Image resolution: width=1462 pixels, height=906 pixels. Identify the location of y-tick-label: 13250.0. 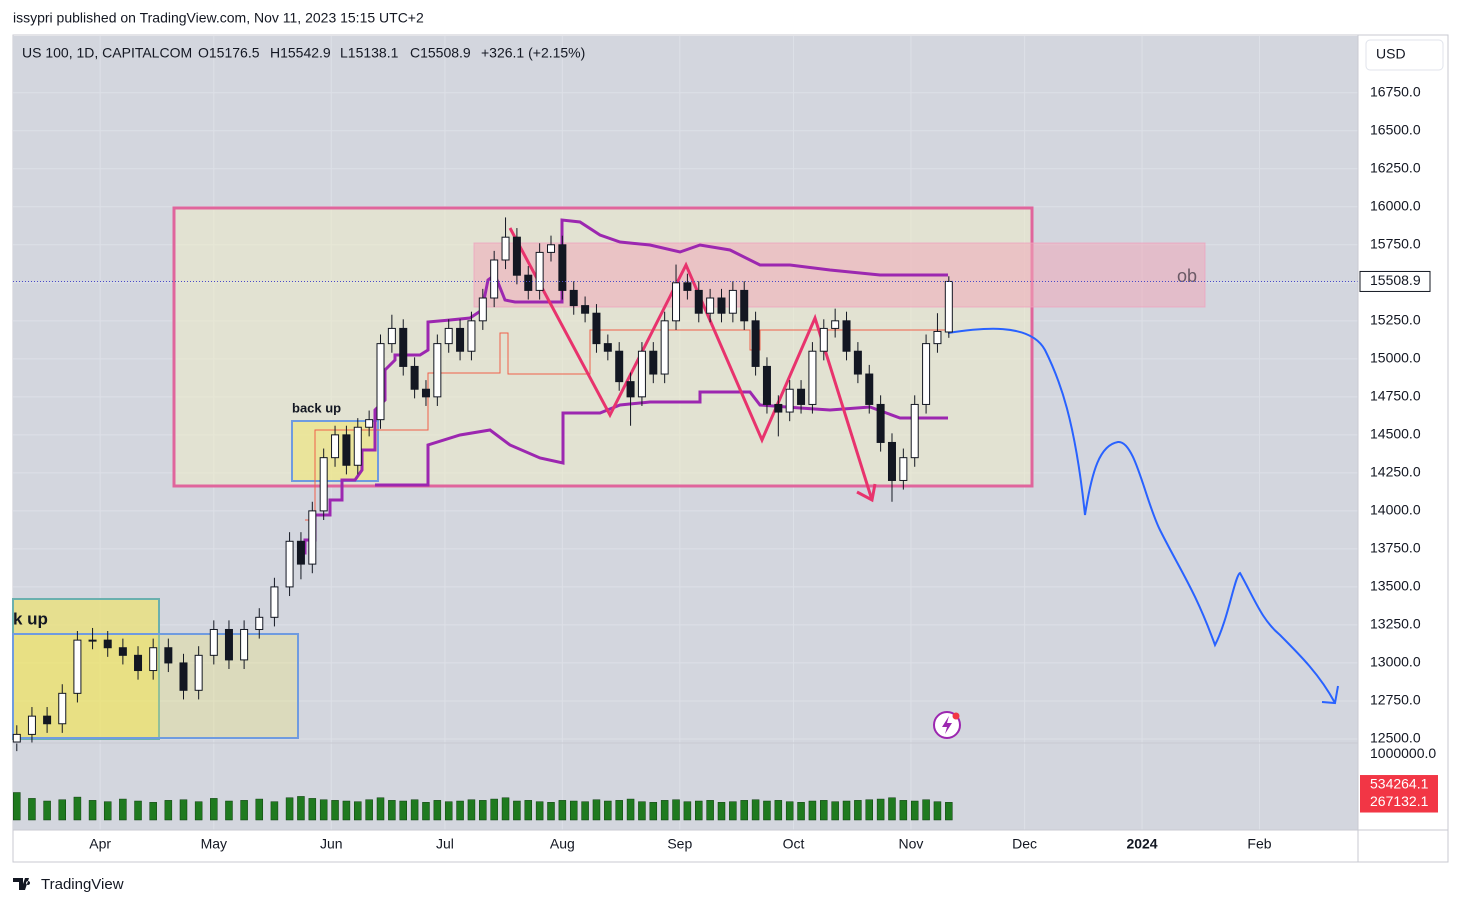
(1395, 624).